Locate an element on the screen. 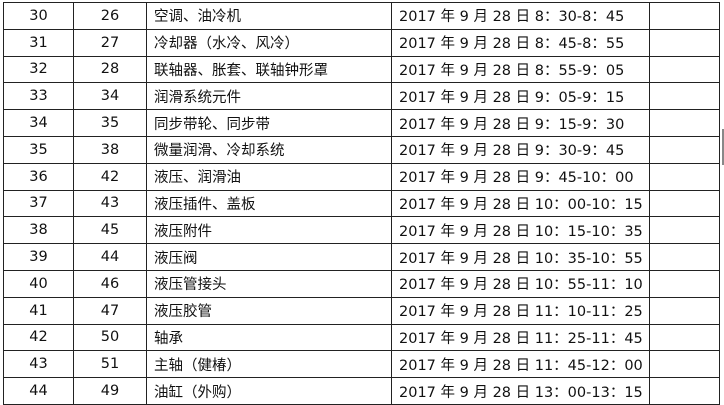  row-number: 31 is located at coordinates (38, 42).